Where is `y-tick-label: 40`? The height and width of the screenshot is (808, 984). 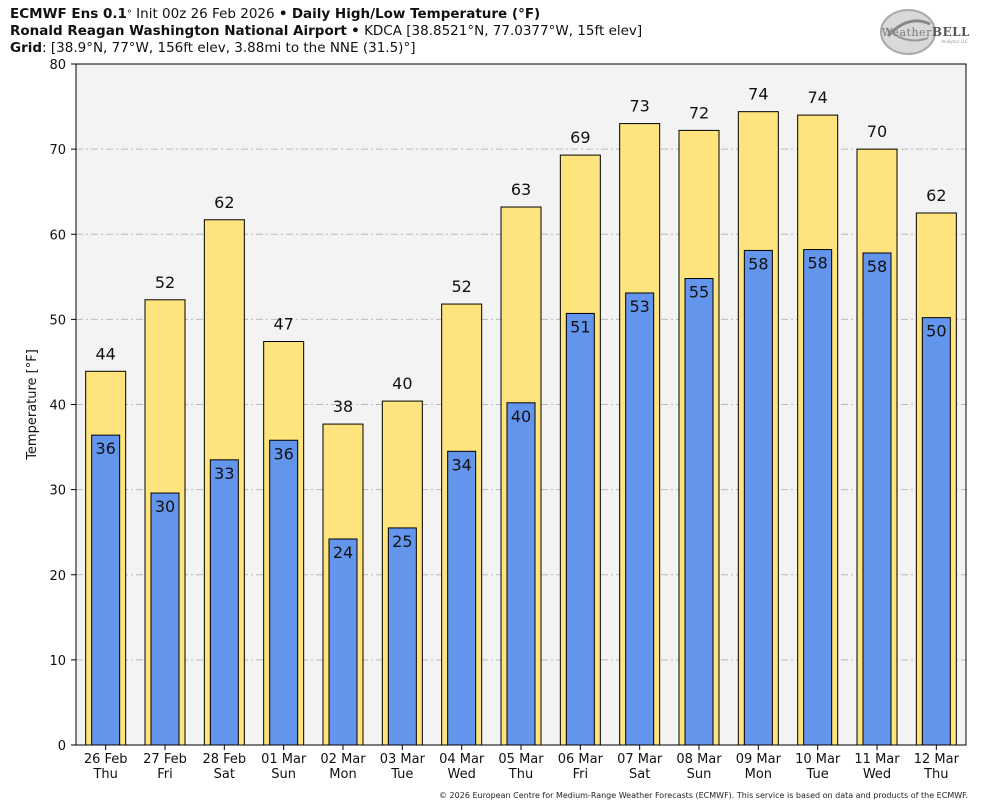
y-tick-label: 40 is located at coordinates (57, 406).